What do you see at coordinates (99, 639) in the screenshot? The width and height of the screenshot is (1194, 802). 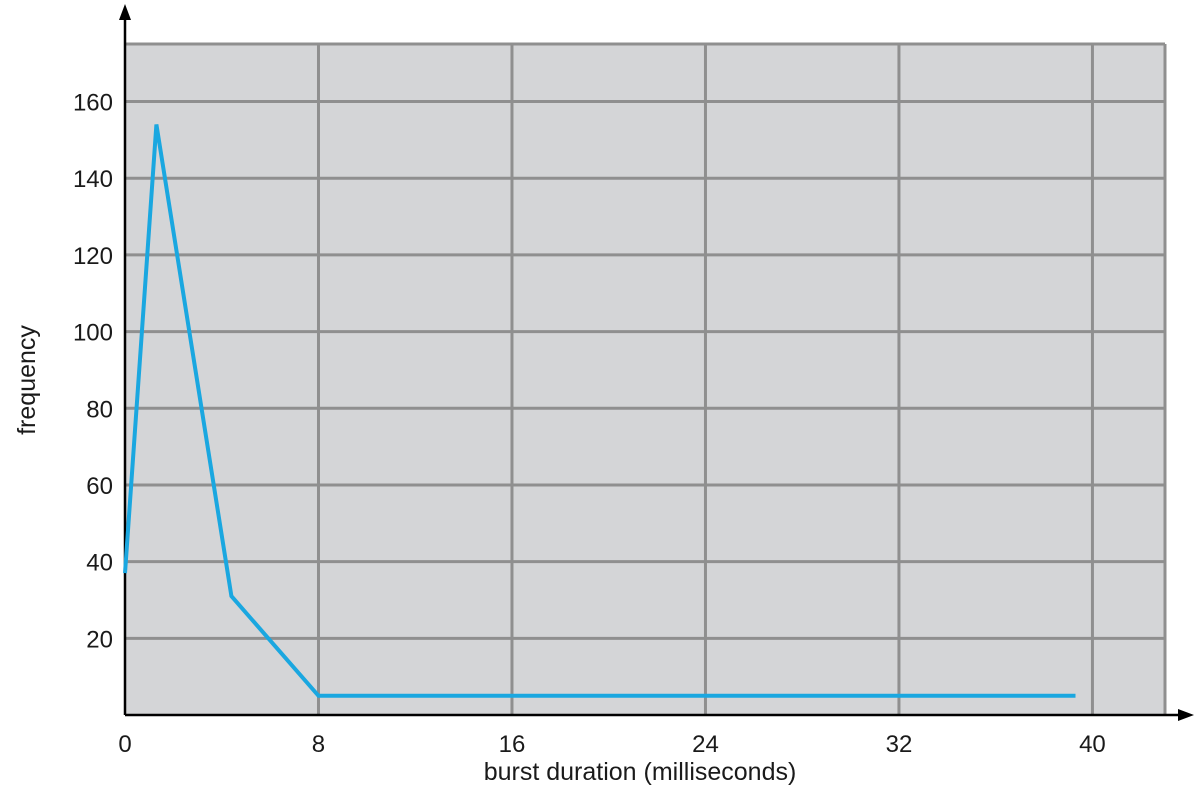 I see `y-tick-label-20: 20` at bounding box center [99, 639].